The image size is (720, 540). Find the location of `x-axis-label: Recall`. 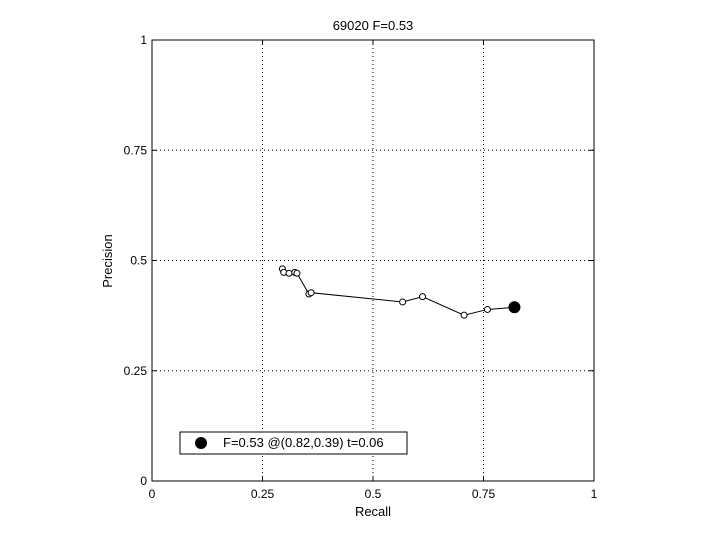

x-axis-label: Recall is located at coordinates (373, 511).